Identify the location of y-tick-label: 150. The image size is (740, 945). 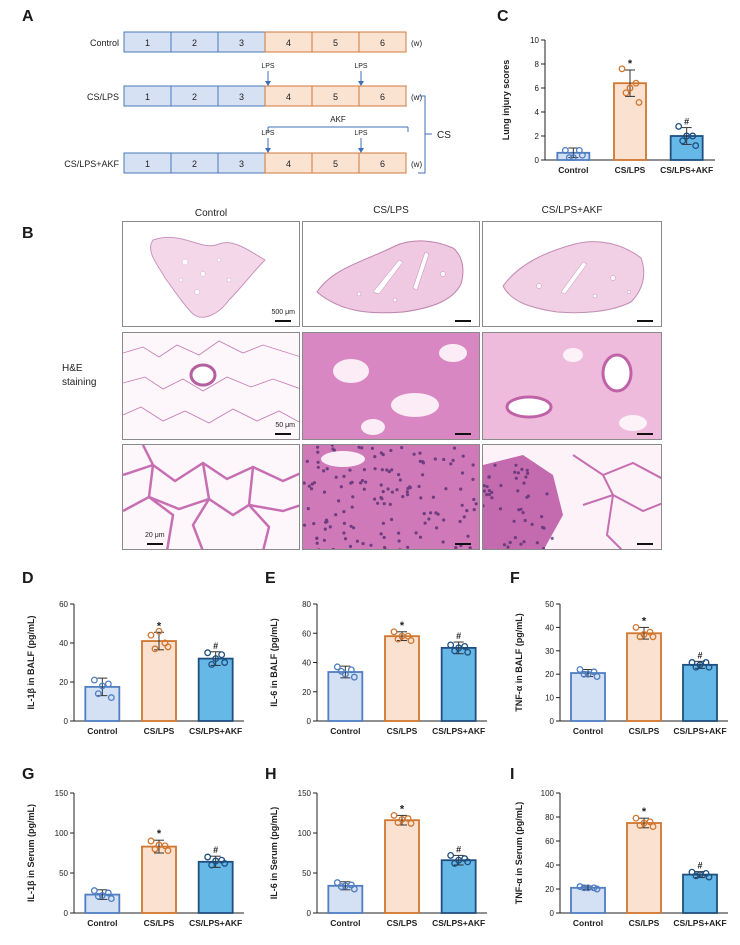
(62, 793).